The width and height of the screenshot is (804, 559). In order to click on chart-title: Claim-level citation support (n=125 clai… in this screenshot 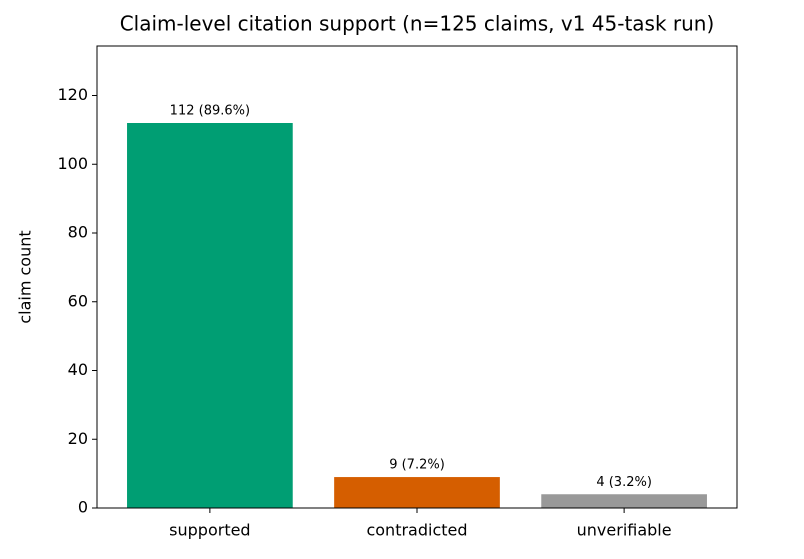, I will do `click(417, 24)`.